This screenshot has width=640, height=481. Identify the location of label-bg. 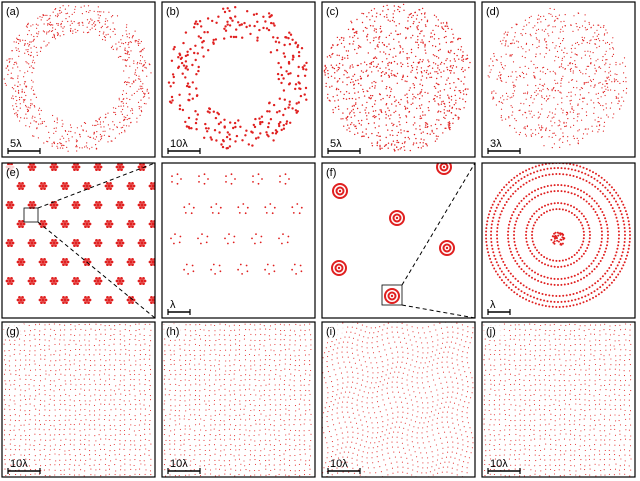
(174, 11).